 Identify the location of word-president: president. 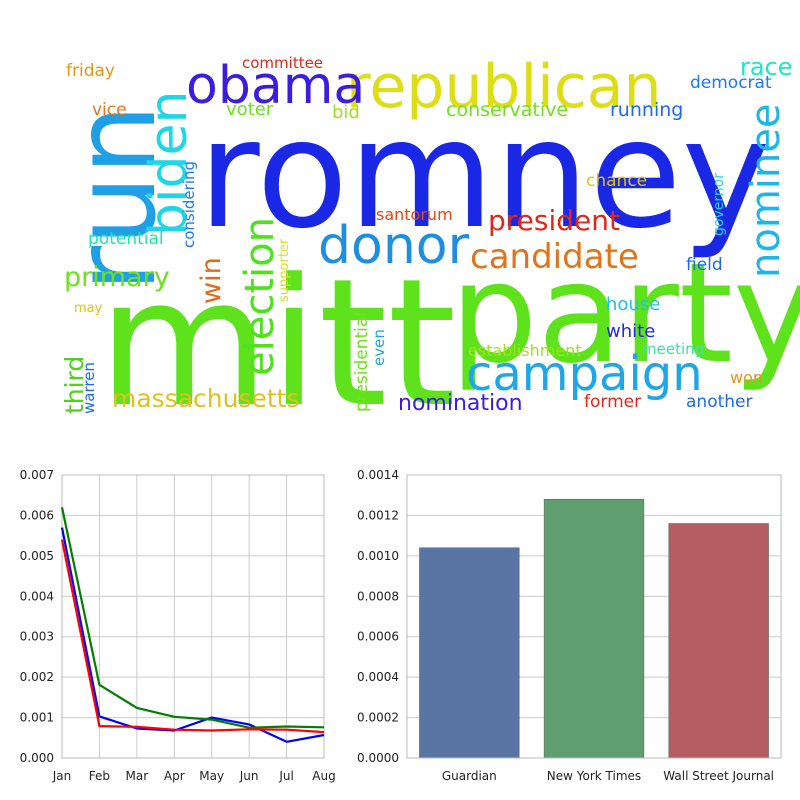
(554, 220).